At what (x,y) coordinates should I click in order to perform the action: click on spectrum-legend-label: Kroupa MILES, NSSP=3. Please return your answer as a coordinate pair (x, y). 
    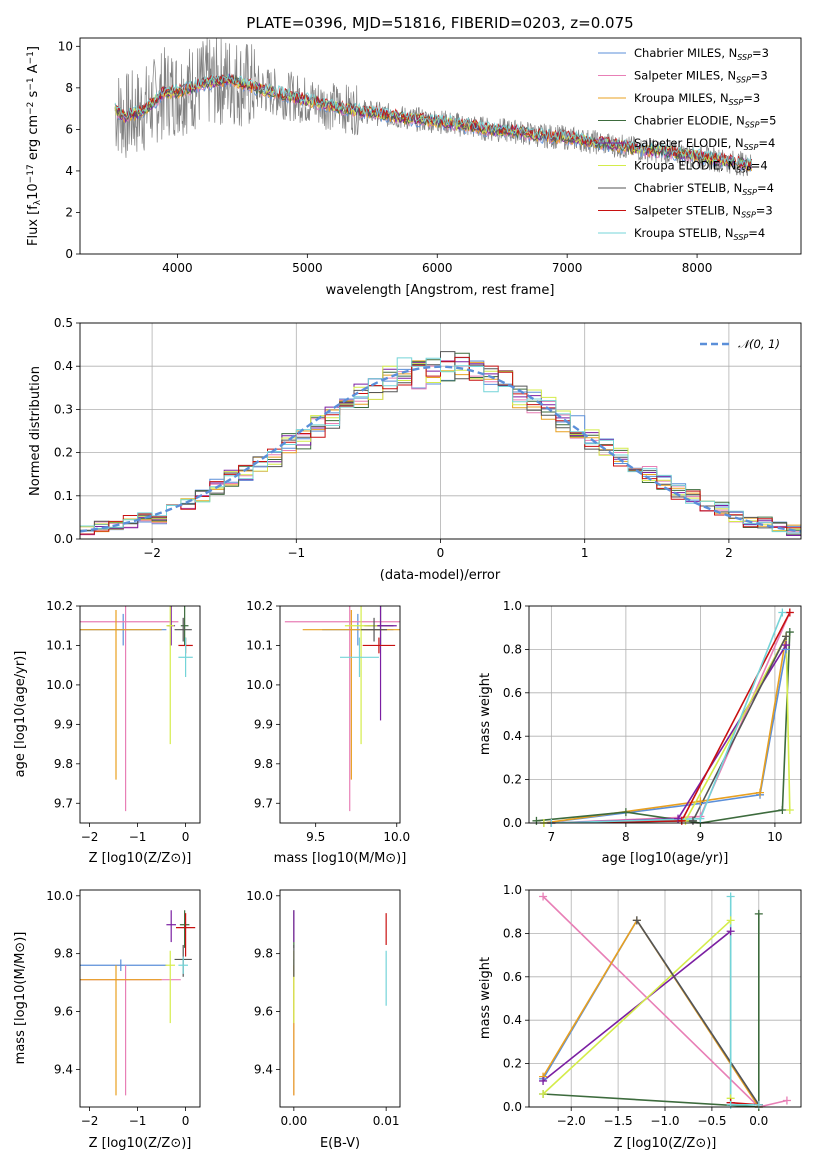
    Looking at the image, I should click on (697, 99).